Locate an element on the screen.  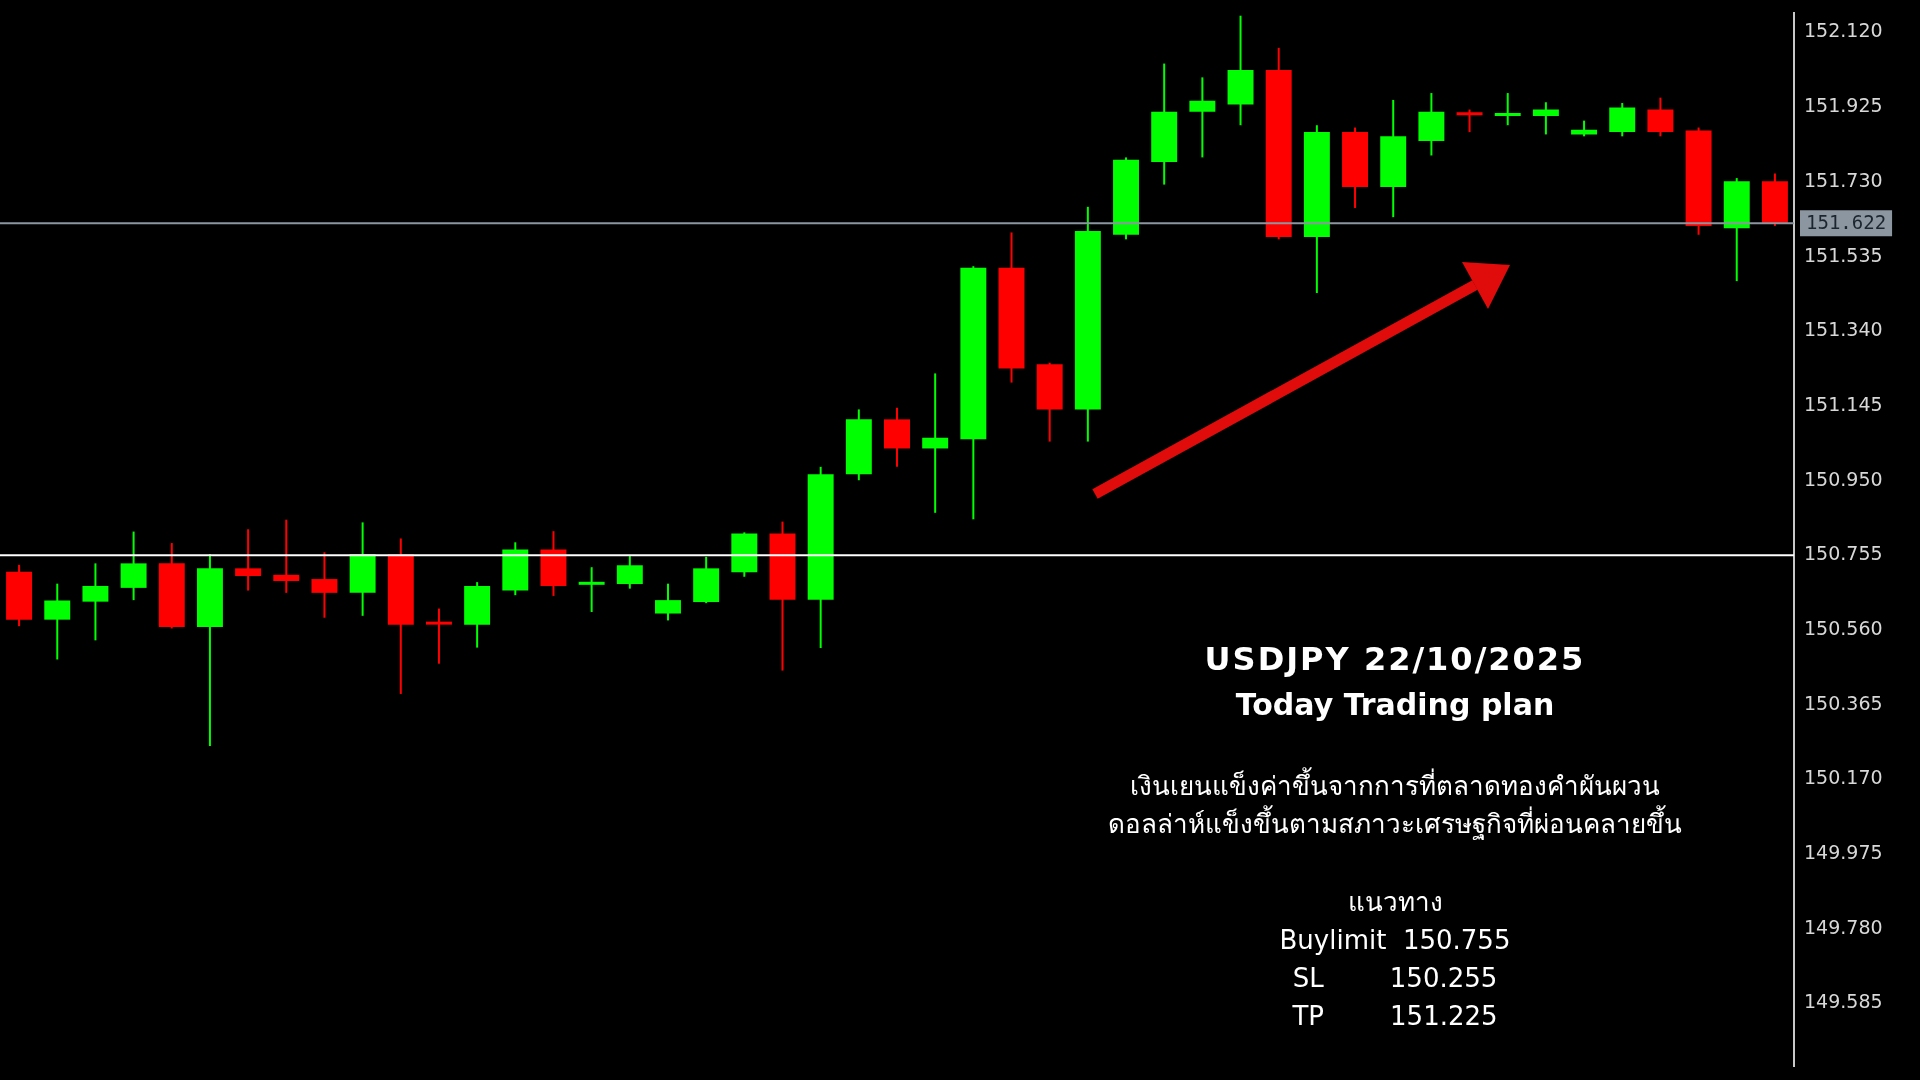
y-tick-label: 149.975 is located at coordinates (1843, 851).